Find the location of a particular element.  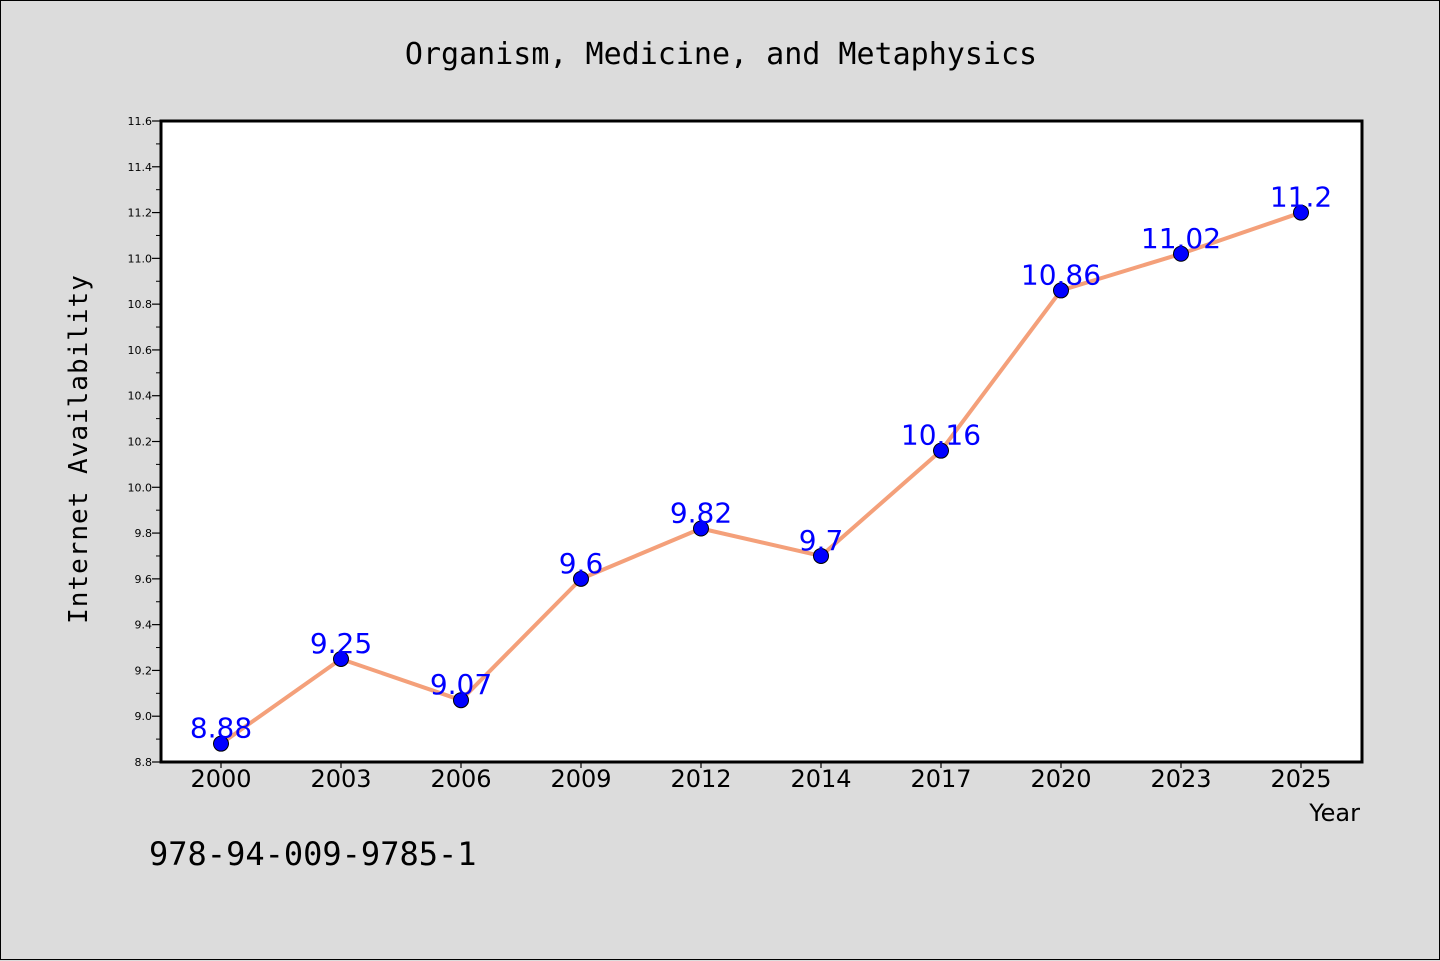

y-tick-label: 9.0 is located at coordinates (144, 716).